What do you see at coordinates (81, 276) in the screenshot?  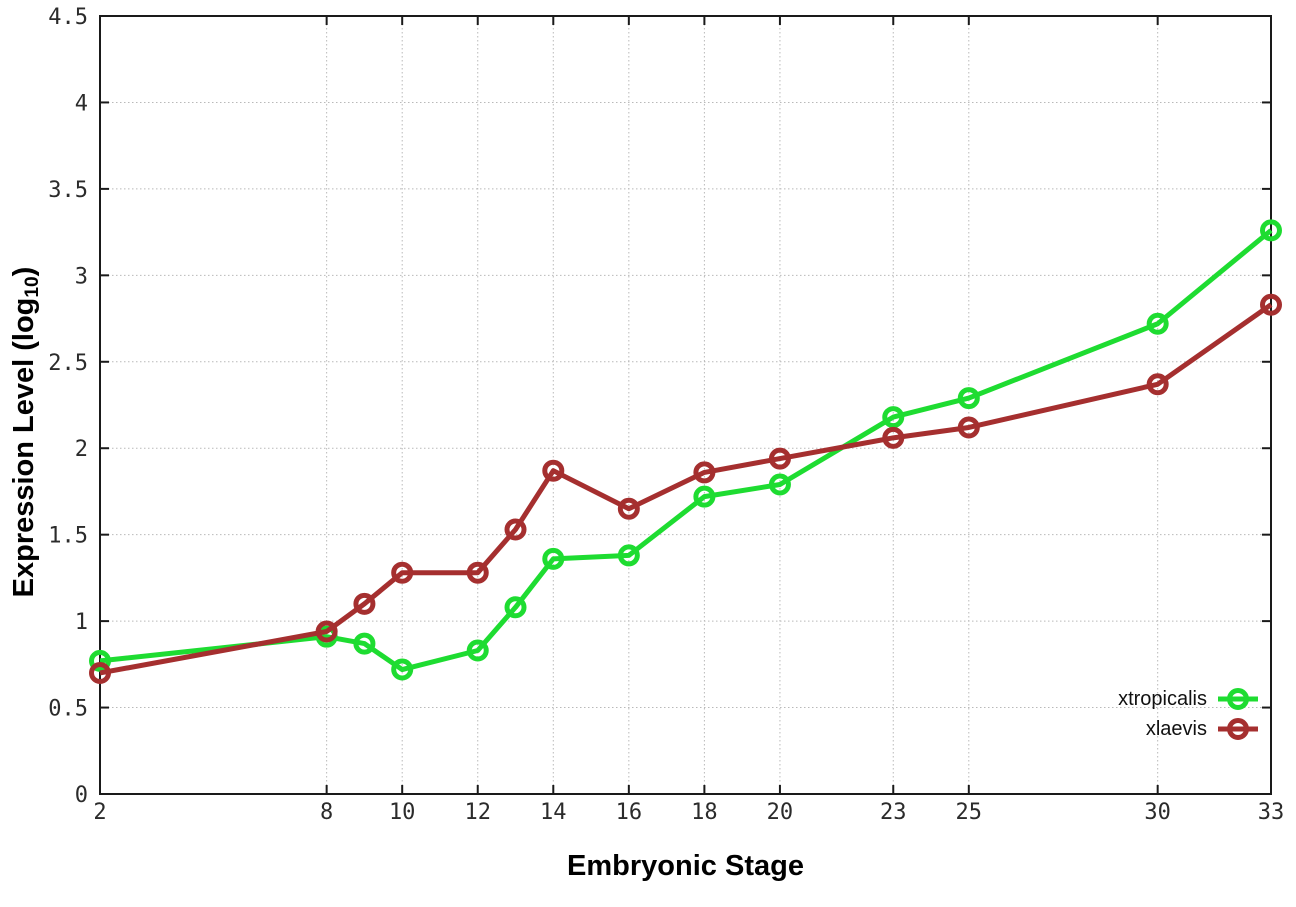 I see `svg-text: 3` at bounding box center [81, 276].